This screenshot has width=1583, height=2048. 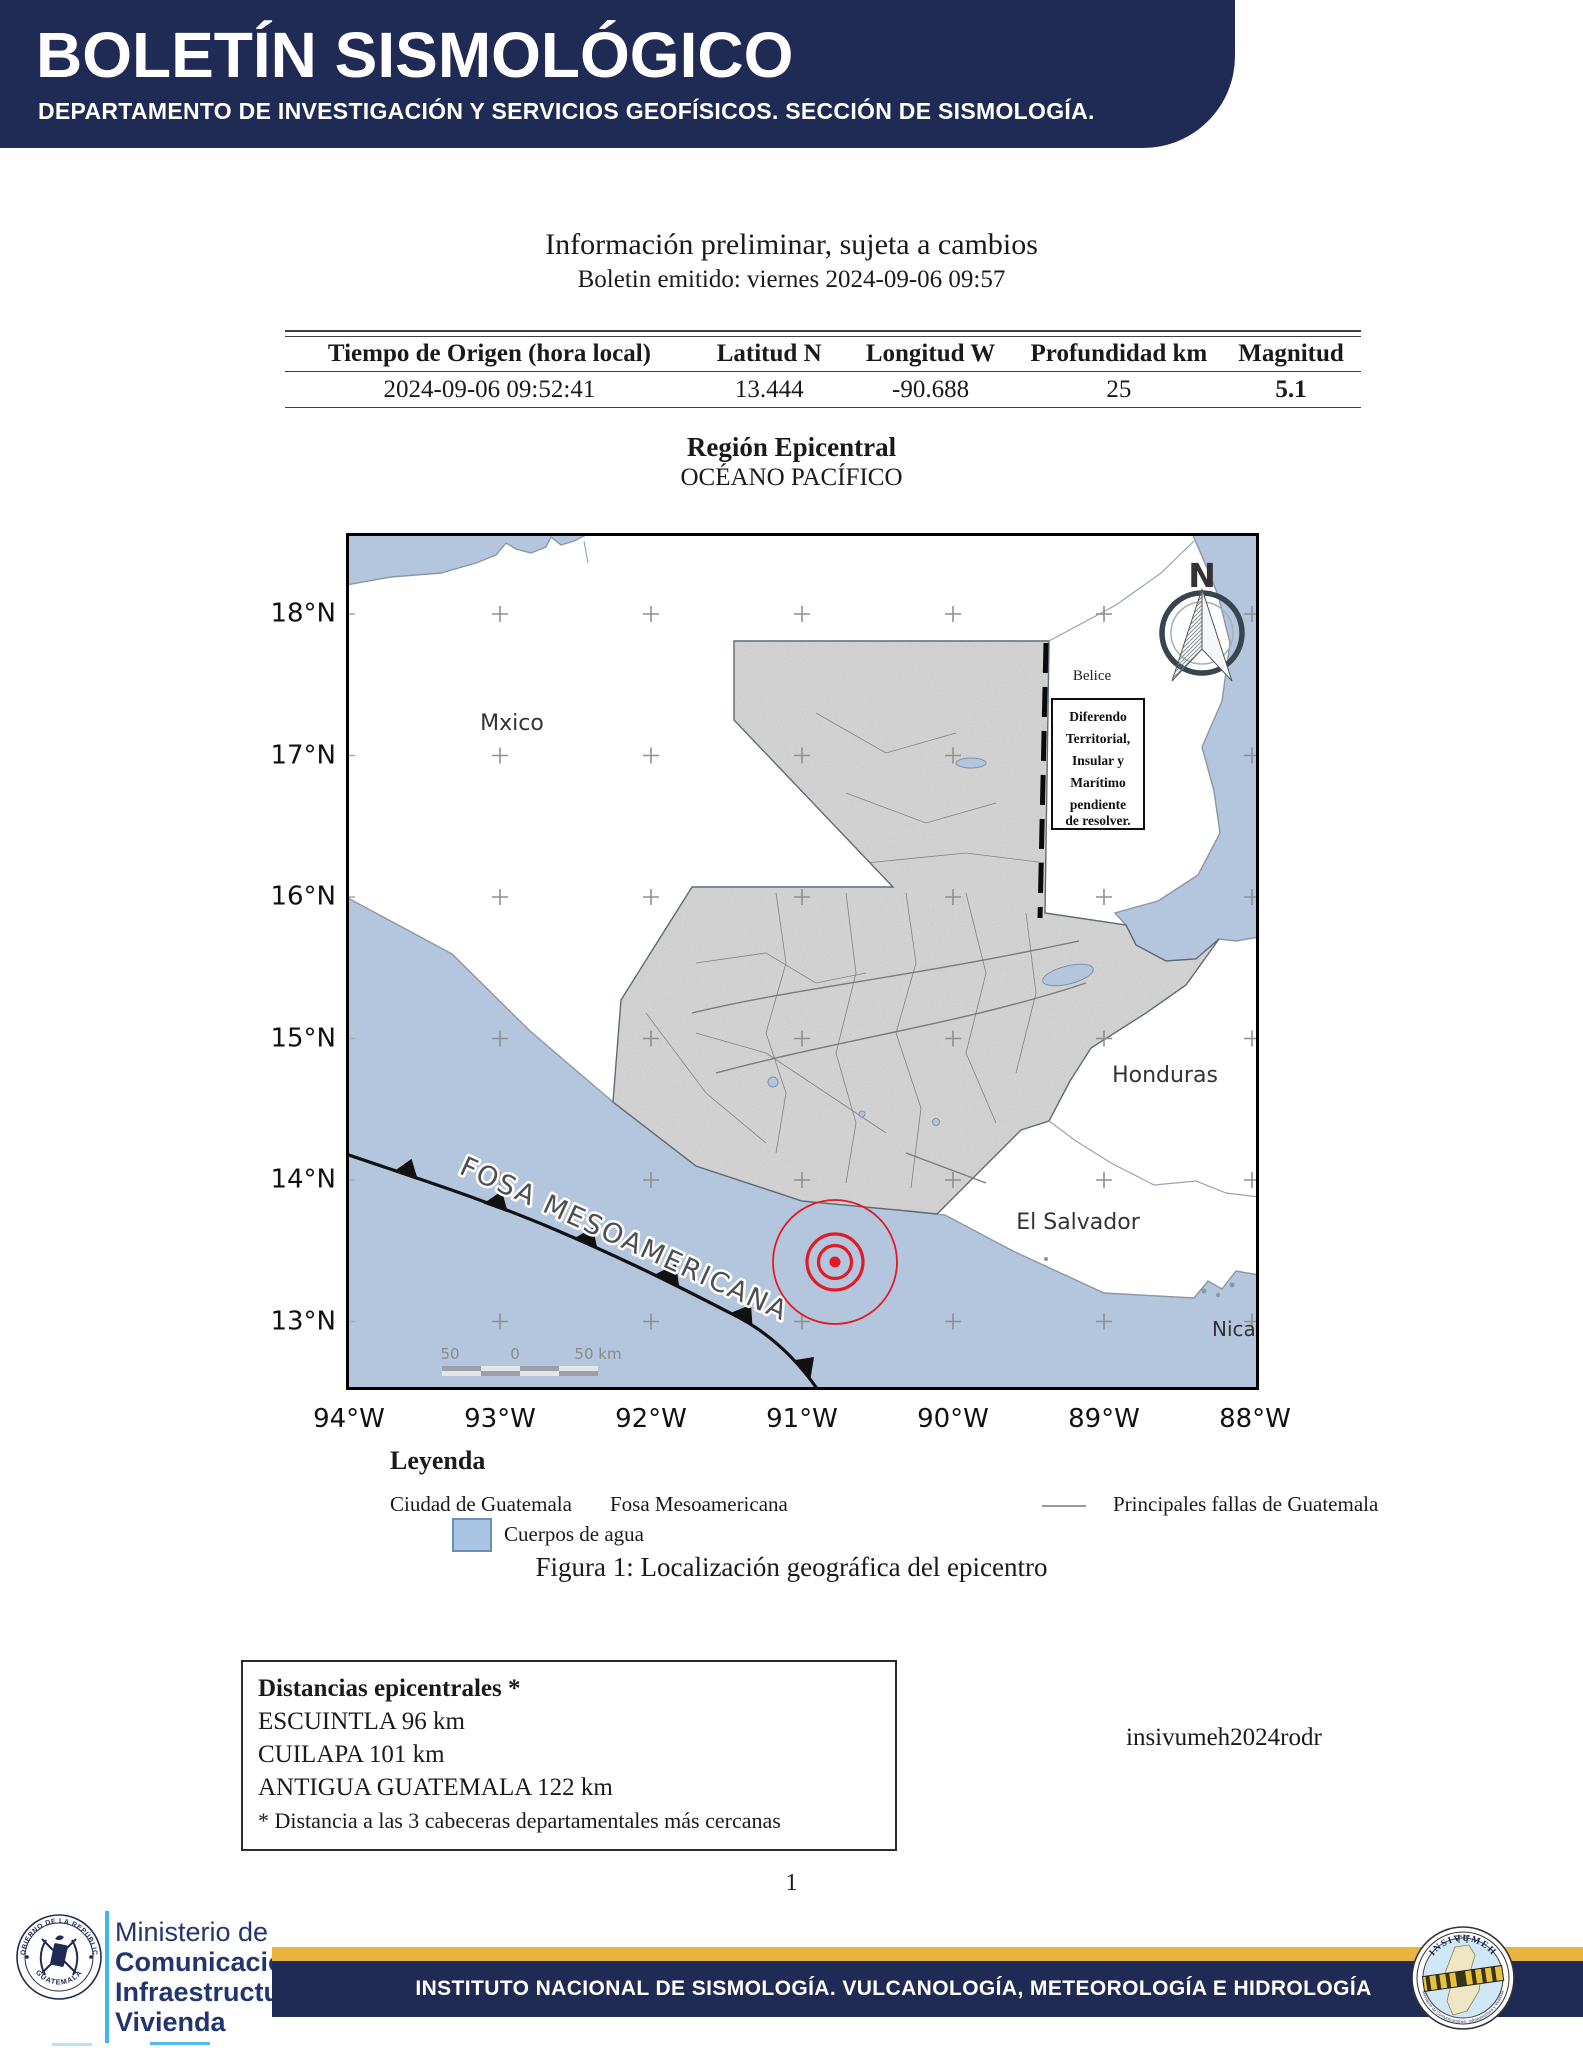 I want to click on lon-label-91w: 91°W, so click(x=802, y=1419).